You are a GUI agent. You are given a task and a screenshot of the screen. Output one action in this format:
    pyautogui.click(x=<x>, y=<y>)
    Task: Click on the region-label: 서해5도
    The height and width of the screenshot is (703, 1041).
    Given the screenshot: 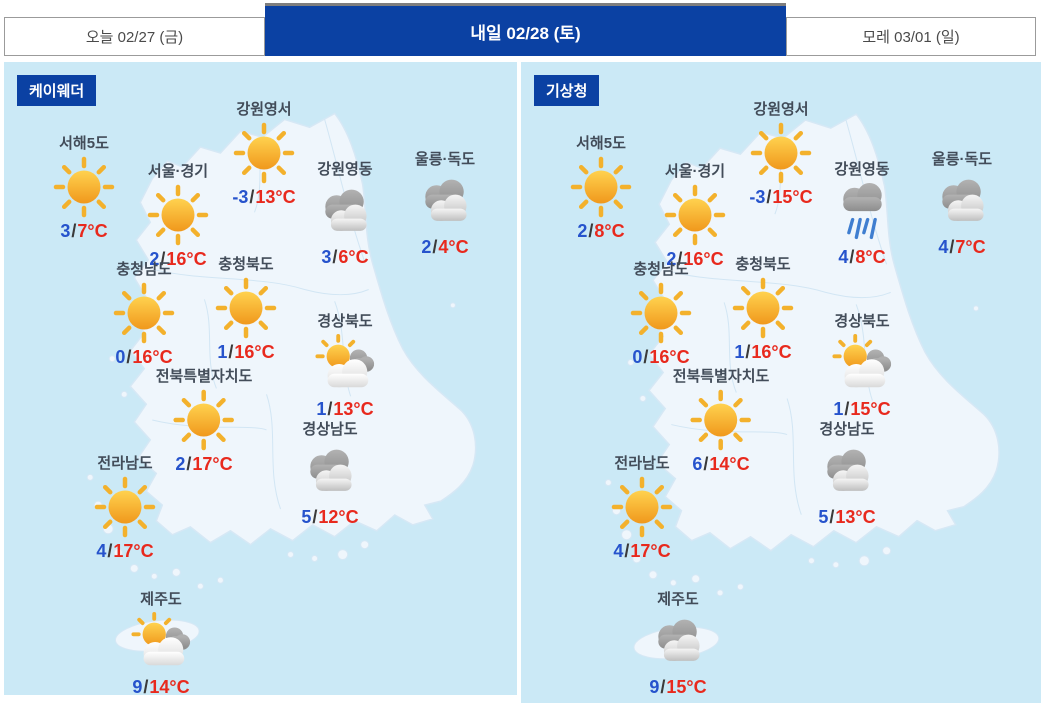 What is the action you would take?
    pyautogui.click(x=601, y=143)
    